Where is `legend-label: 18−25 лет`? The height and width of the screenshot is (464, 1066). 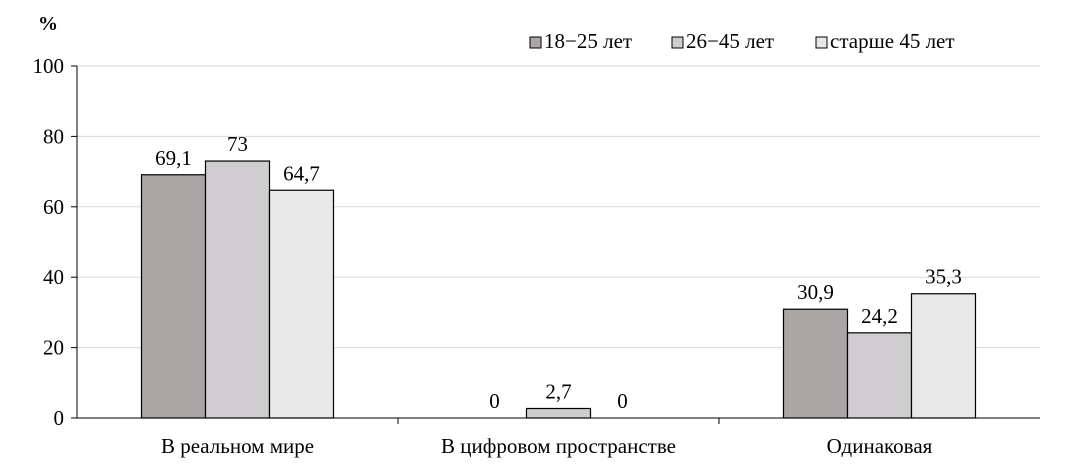 legend-label: 18−25 лет is located at coordinates (588, 41).